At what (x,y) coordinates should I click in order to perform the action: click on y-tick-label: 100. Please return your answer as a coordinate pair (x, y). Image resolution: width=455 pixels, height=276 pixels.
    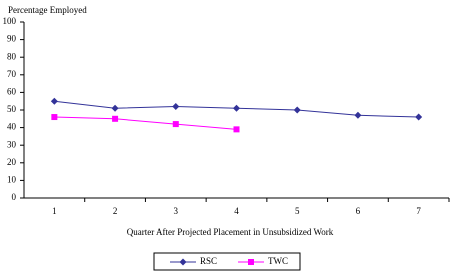
    Looking at the image, I should click on (10, 21).